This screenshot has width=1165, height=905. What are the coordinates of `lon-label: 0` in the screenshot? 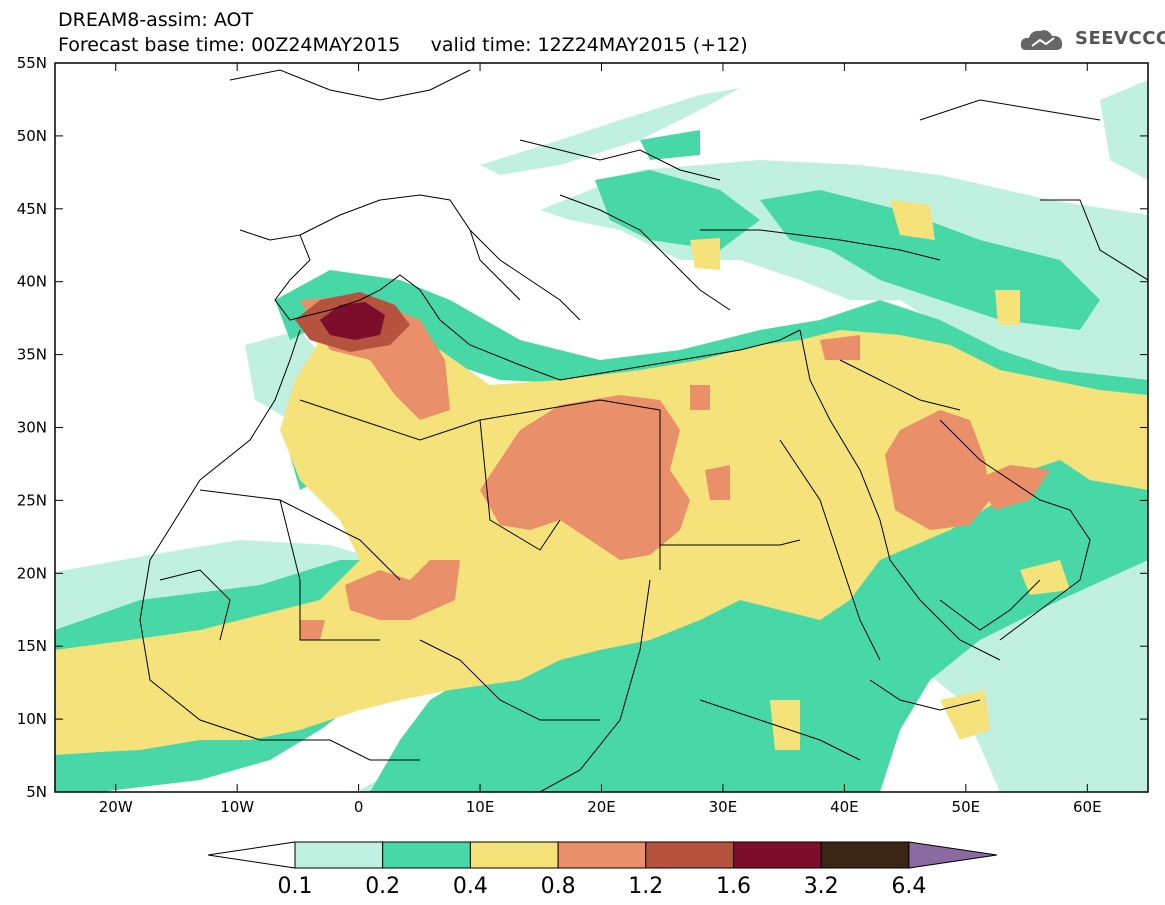 It's located at (359, 807).